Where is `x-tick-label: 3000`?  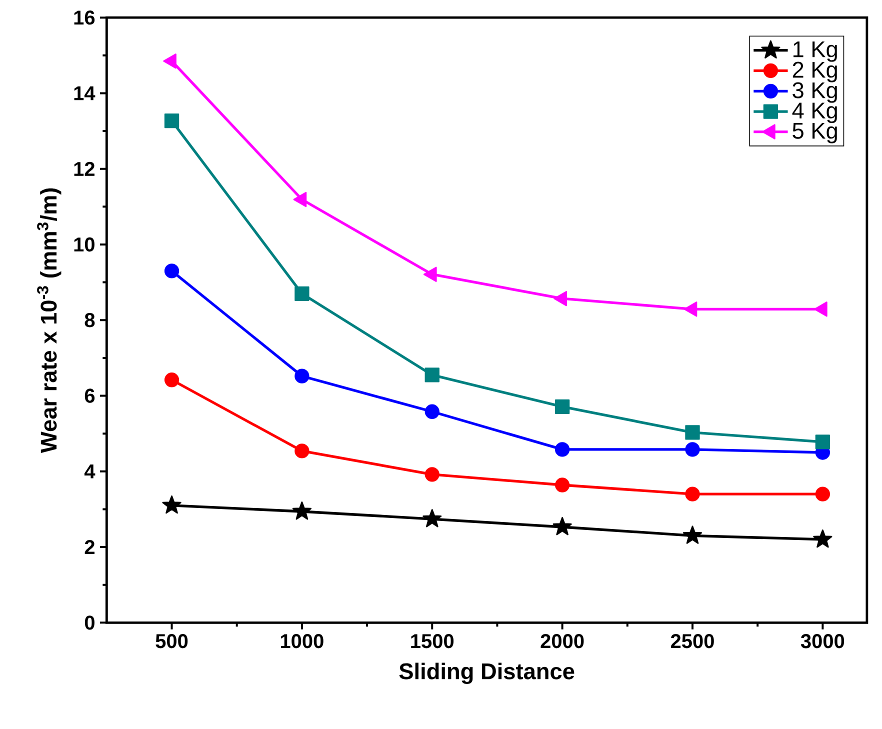 x-tick-label: 3000 is located at coordinates (822, 641).